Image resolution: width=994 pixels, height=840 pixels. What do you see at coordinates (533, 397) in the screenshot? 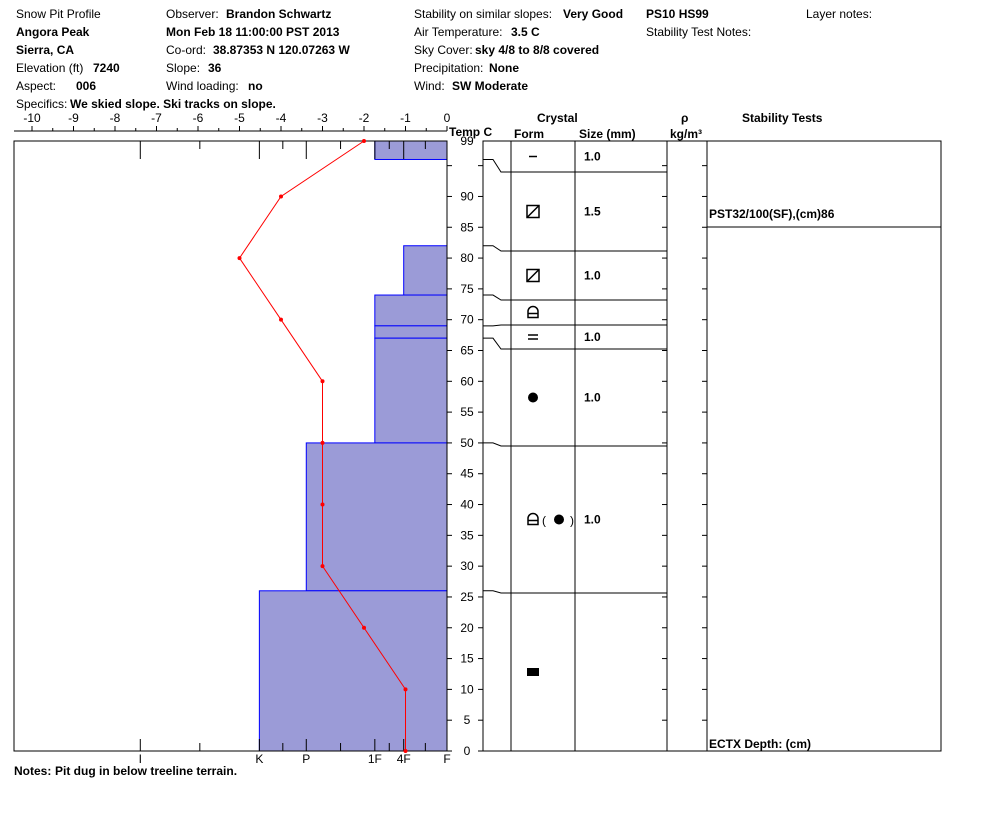
I see `crystal-form-dot-icon` at bounding box center [533, 397].